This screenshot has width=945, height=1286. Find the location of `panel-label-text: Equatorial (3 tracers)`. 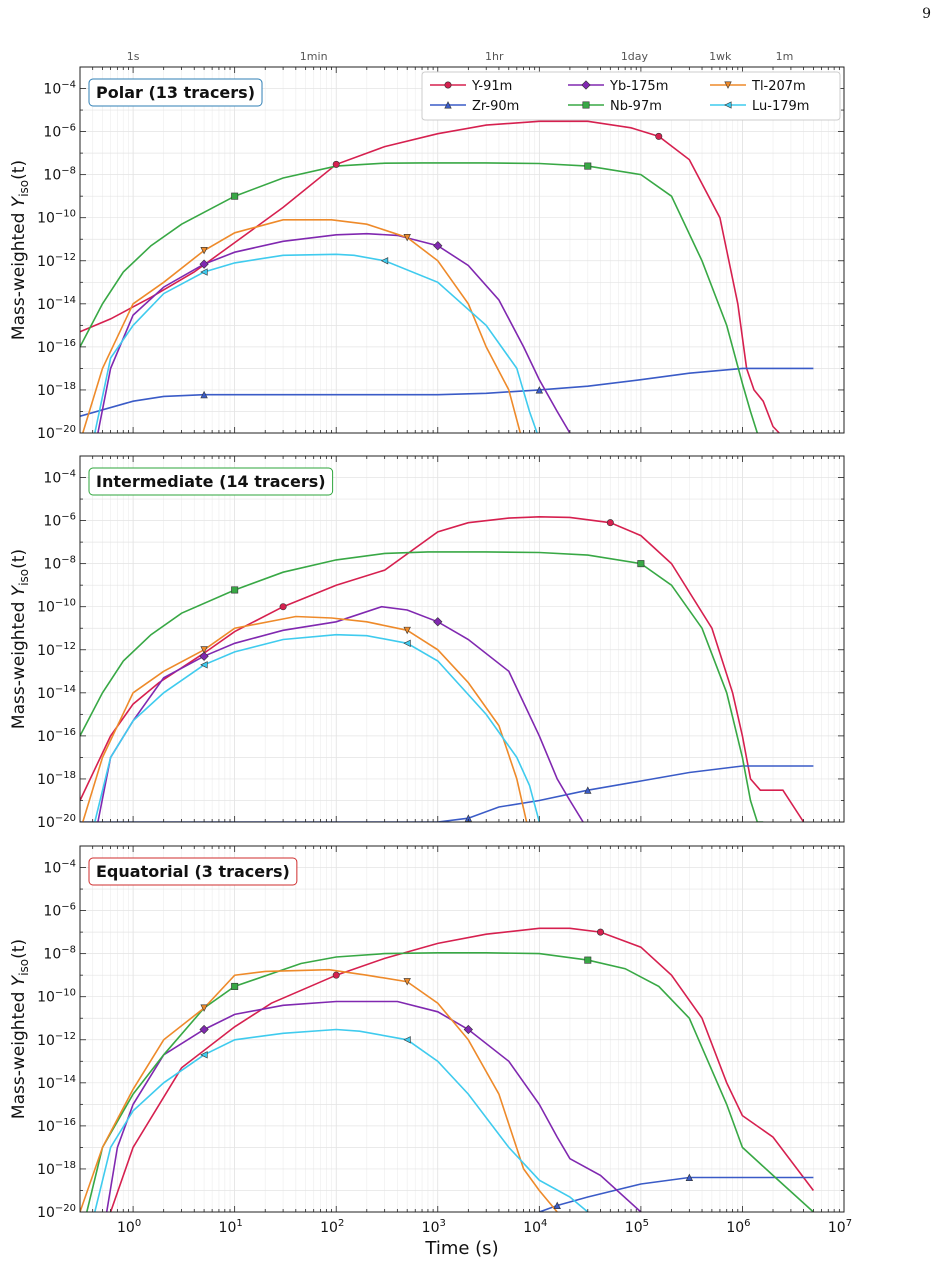

panel-label-text: Equatorial (3 tracers) is located at coordinates (193, 871).